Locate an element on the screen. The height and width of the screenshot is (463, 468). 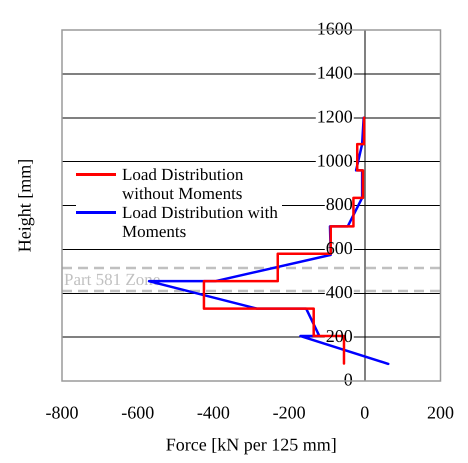
y-tick-label: 400 is located at coordinates (339, 292).